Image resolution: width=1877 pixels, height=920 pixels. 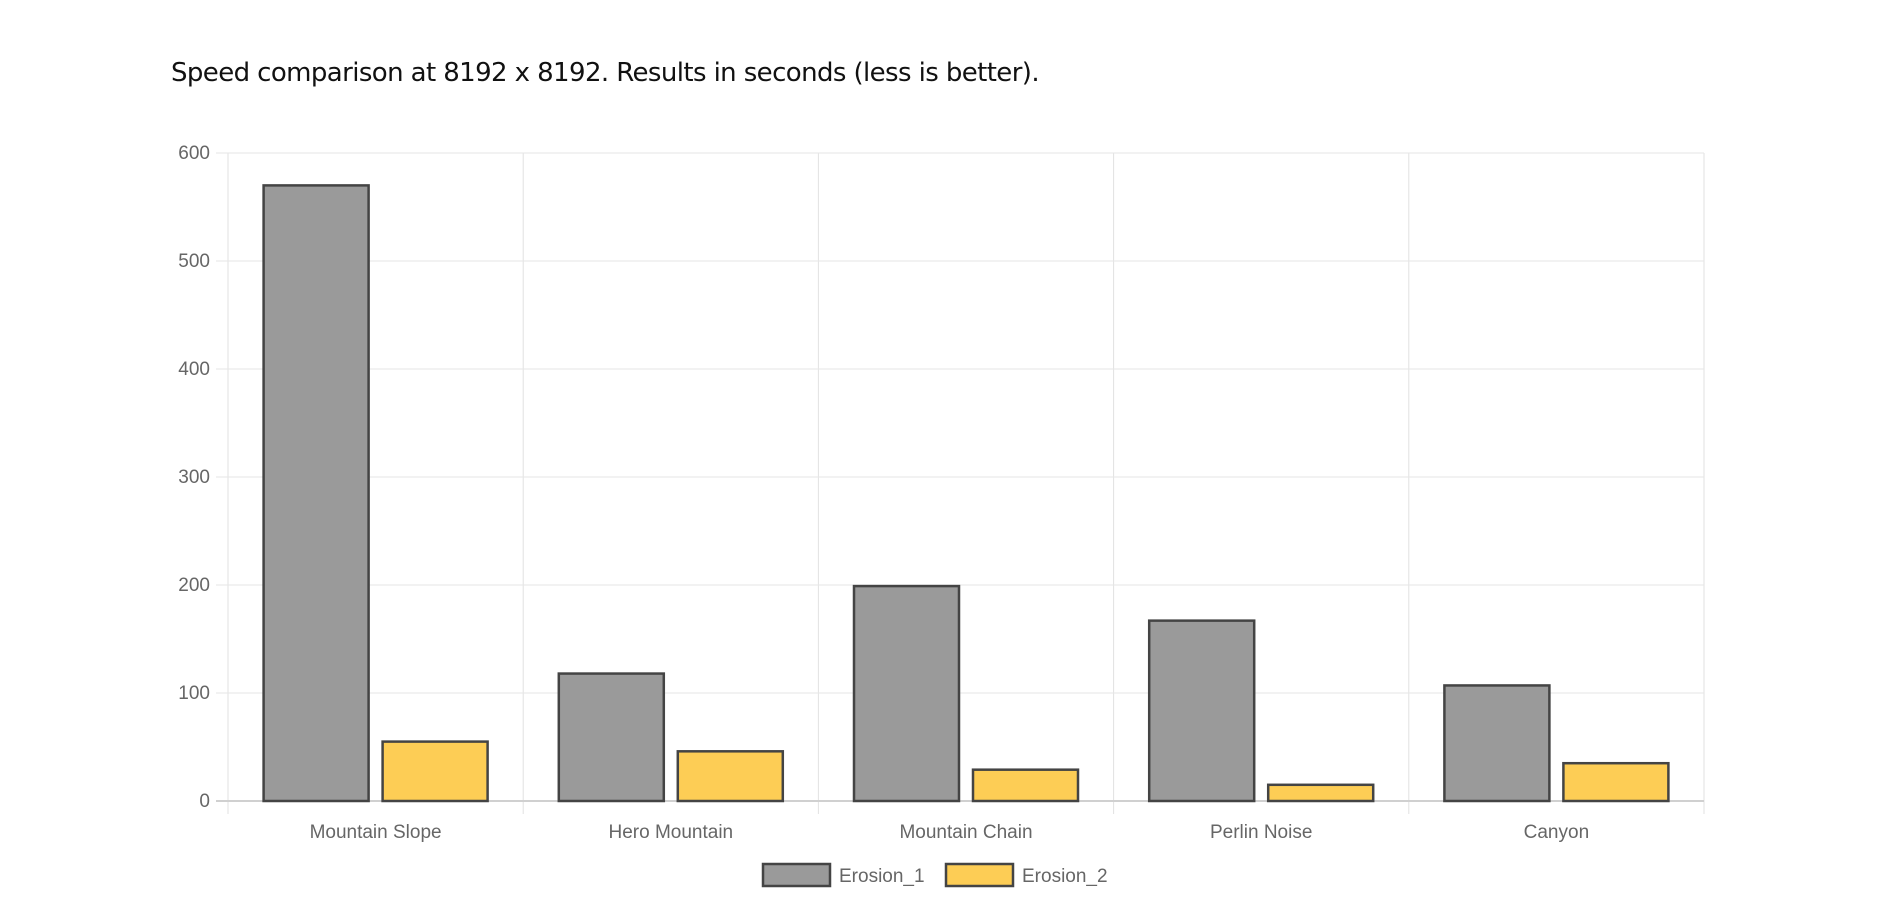 I want to click on x-tick-label: Mountain Slope, so click(x=376, y=832).